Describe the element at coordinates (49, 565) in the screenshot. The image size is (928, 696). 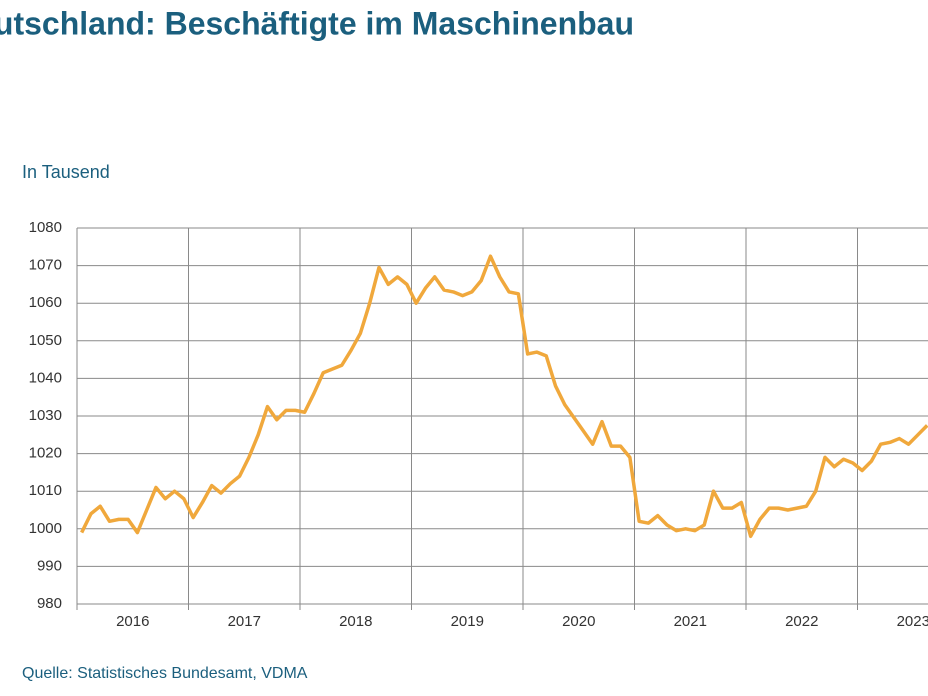
I see `y-tick-label: 990` at that location.